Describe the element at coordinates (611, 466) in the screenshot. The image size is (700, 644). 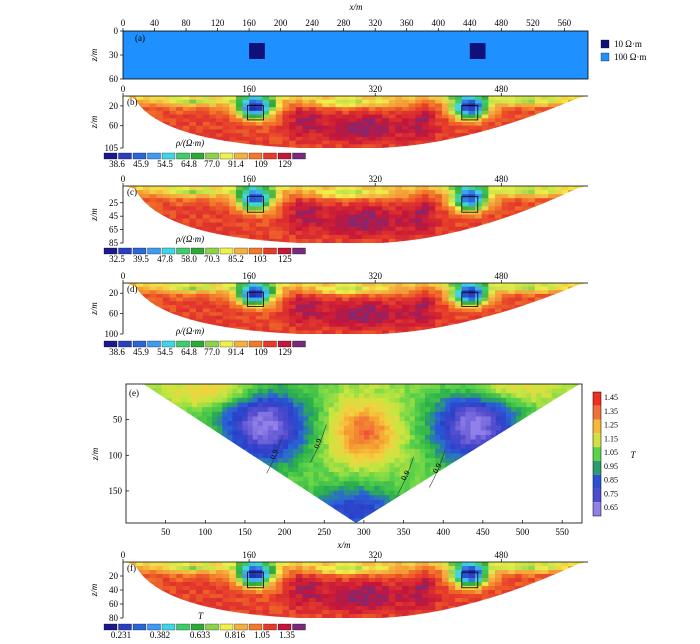
I see `colorbar-tick-label: 0.95` at that location.